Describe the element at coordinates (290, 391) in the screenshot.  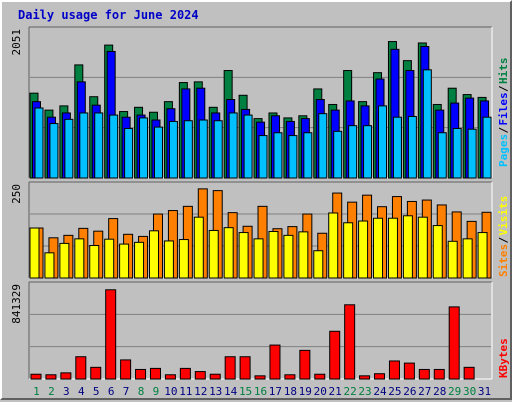
I see `x-tick-label-18: 18` at that location.